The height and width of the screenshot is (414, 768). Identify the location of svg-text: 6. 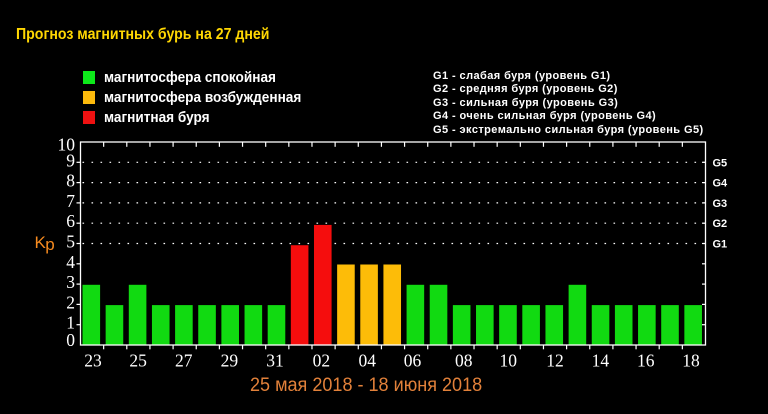
(70, 221).